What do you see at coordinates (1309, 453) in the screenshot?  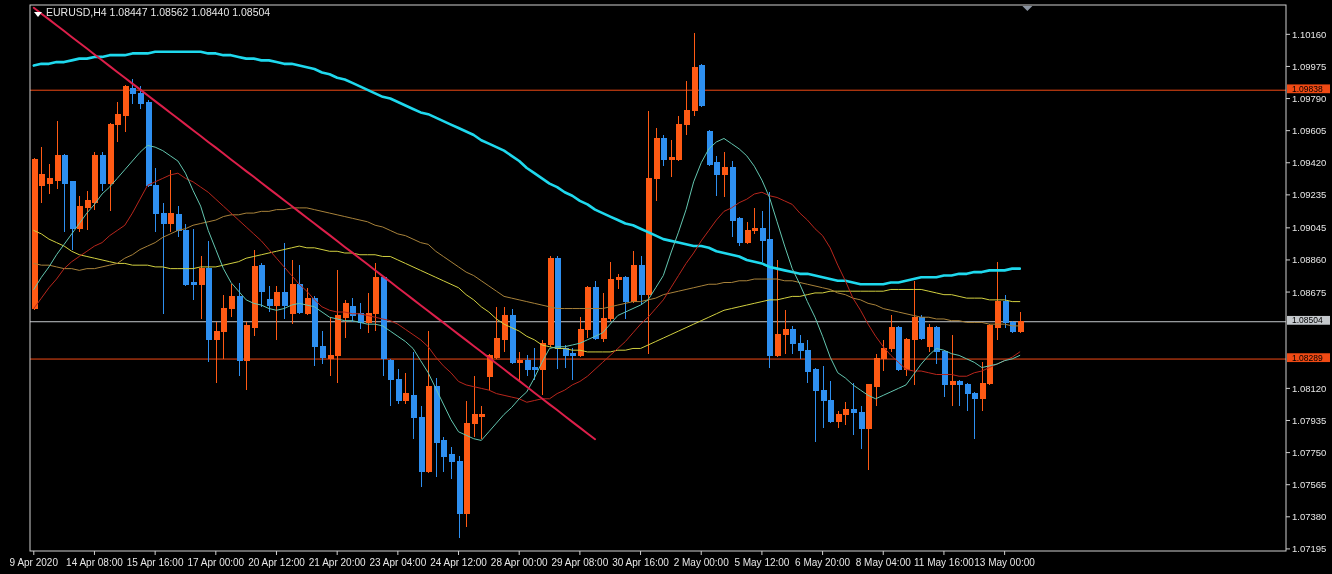 I see `y-tick-label: 1.07750` at bounding box center [1309, 453].